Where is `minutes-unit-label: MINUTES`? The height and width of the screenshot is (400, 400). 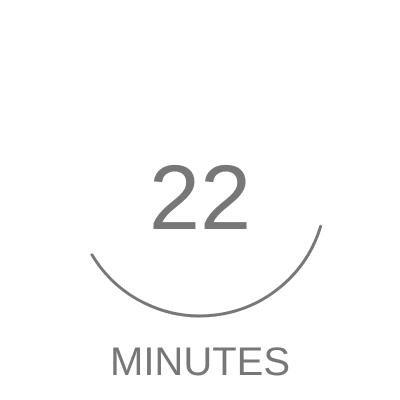 minutes-unit-label: MINUTES is located at coordinates (200, 362).